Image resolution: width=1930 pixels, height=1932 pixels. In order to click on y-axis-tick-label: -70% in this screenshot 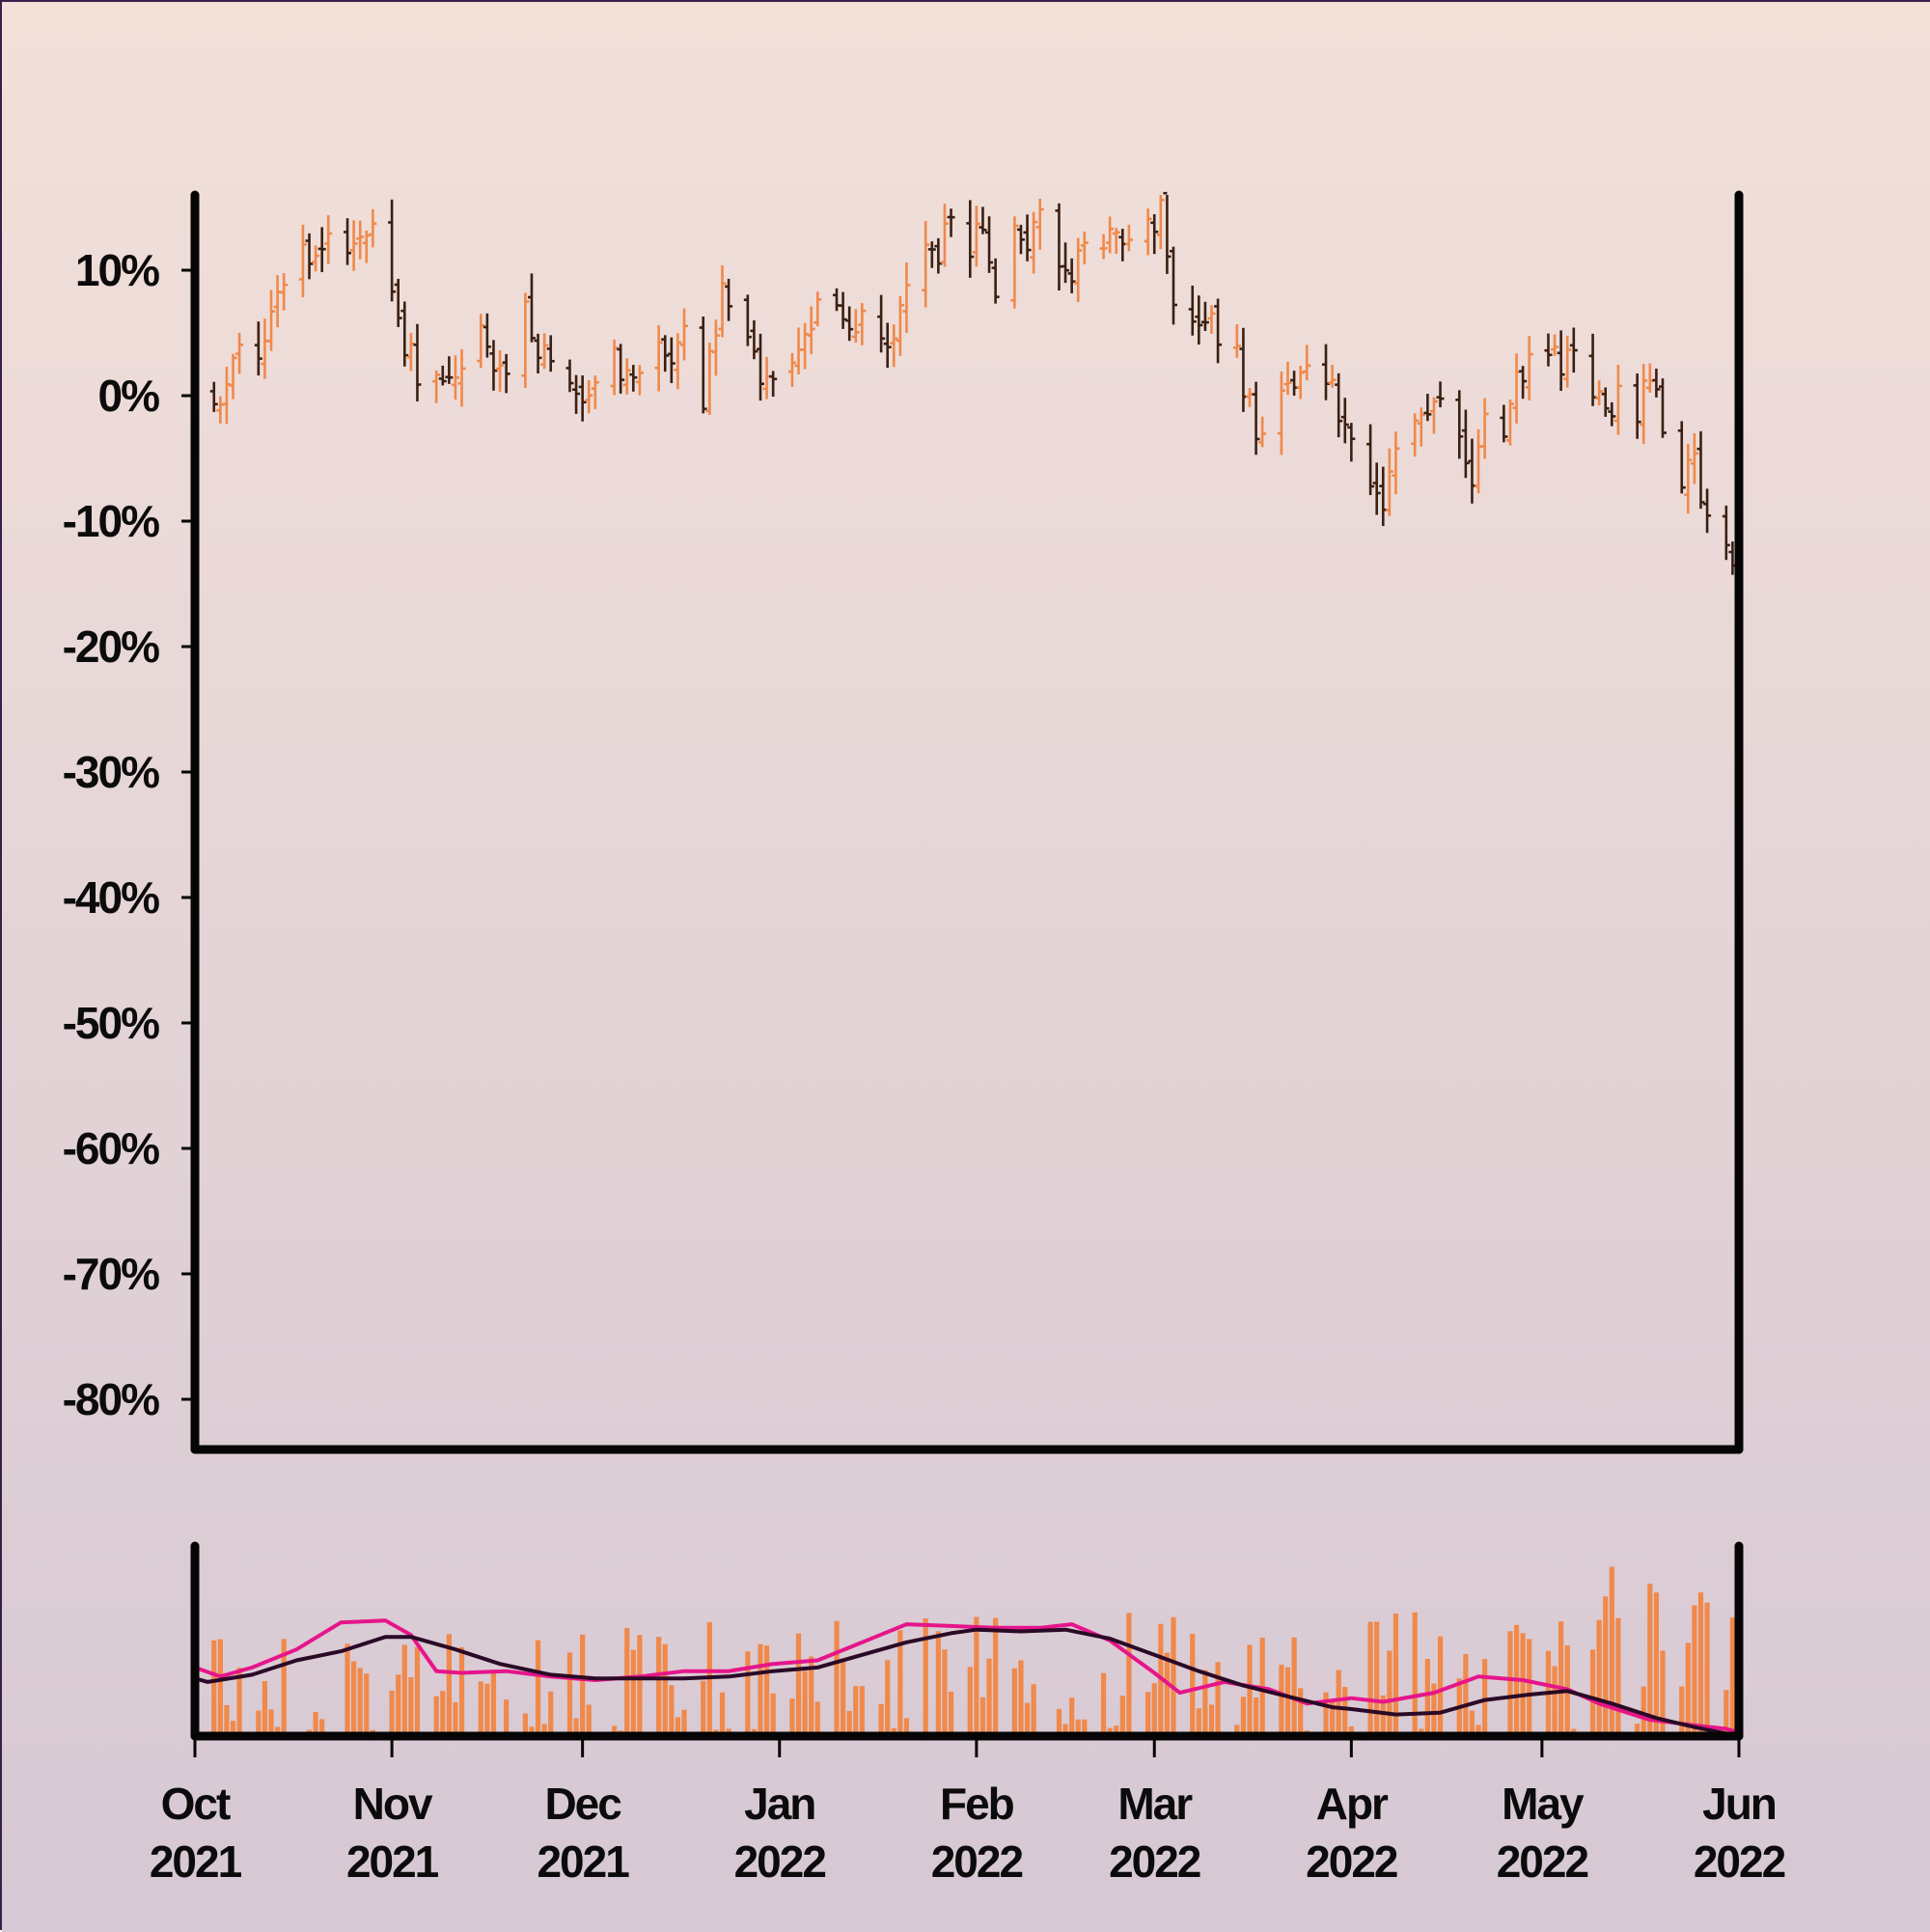, I will do `click(111, 1274)`.